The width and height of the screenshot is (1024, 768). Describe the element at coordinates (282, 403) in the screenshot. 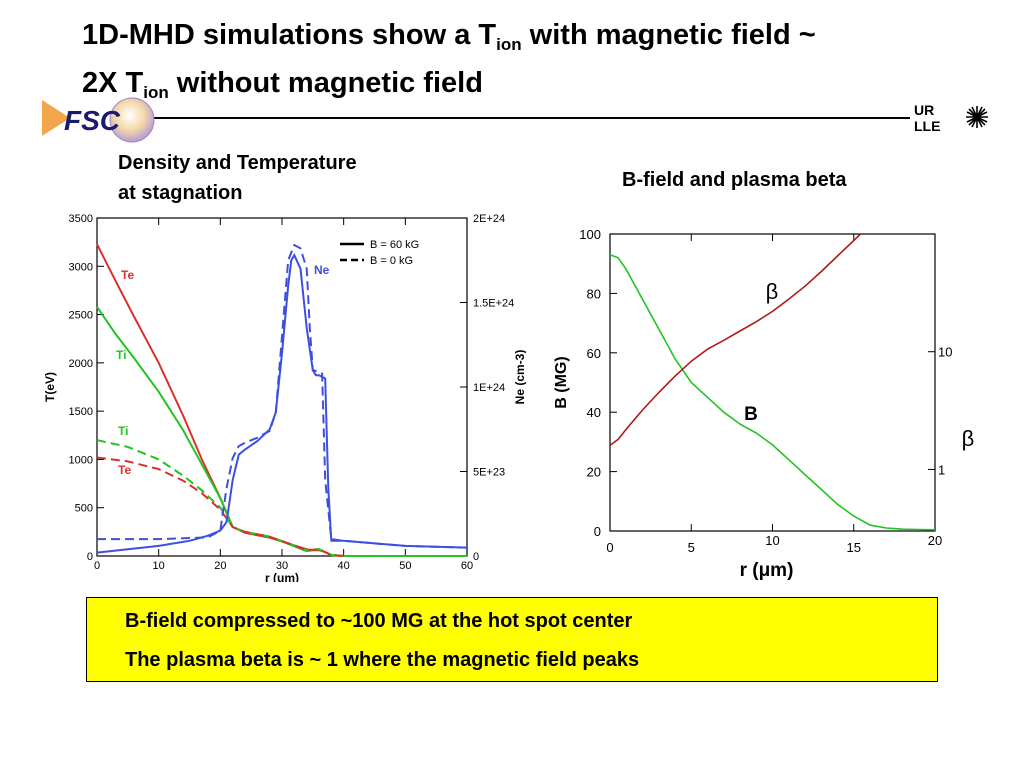

I see `series-line-ne-solid` at that location.